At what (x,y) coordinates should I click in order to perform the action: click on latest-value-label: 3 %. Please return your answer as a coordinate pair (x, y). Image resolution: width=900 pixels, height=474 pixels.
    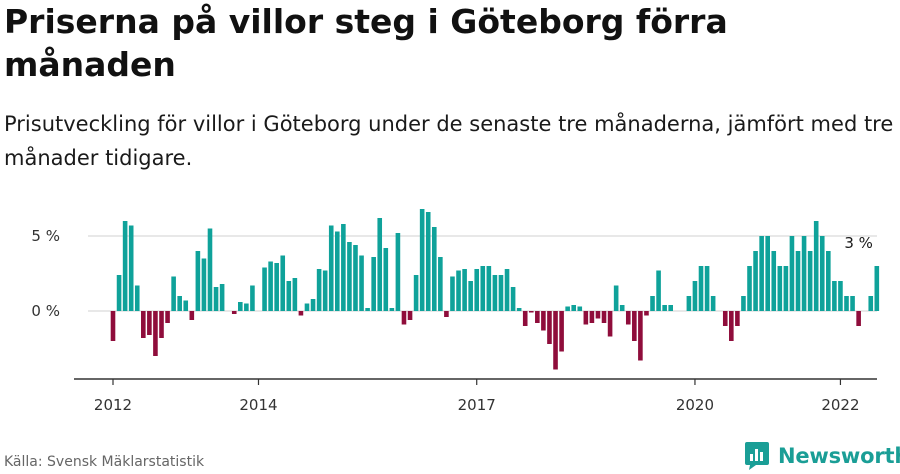
    Looking at the image, I should click on (858, 243).